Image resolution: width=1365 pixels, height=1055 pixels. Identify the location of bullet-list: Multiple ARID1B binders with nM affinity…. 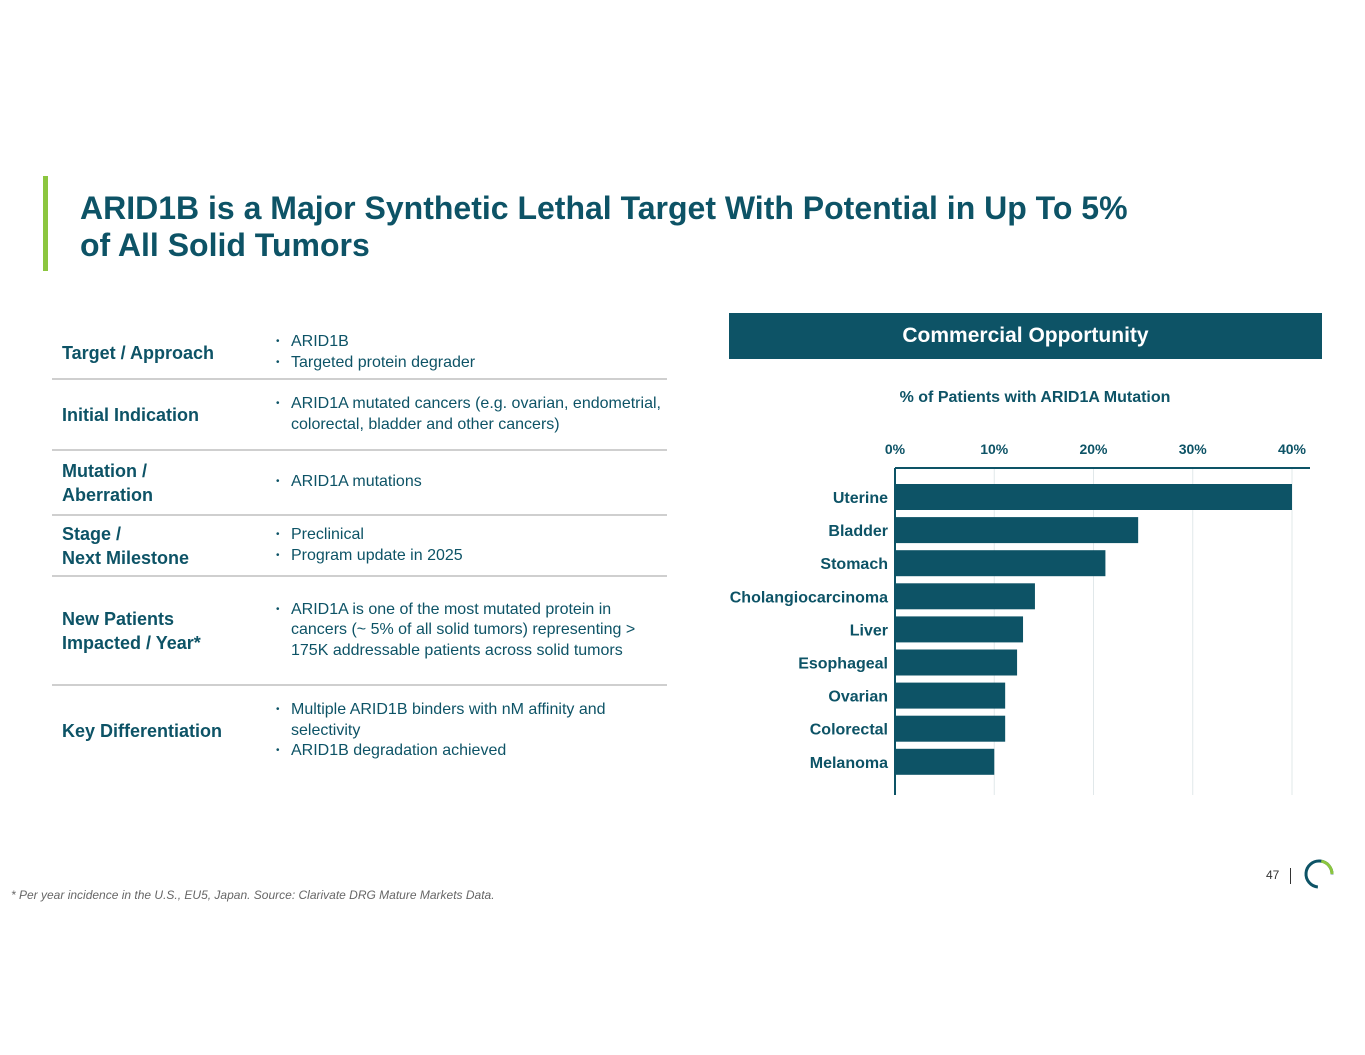
(464, 731).